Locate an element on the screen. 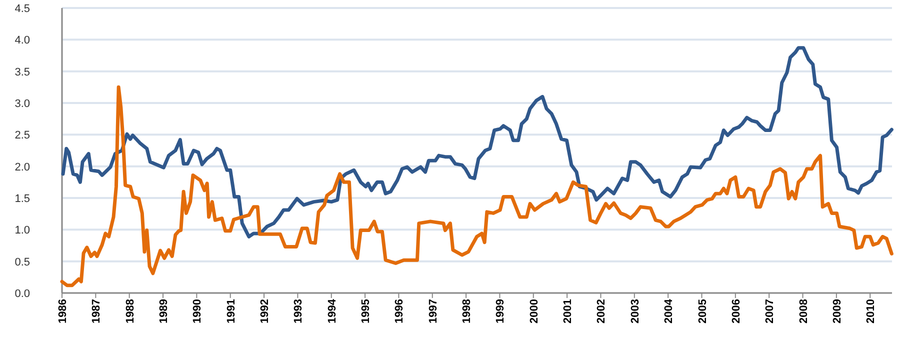 The height and width of the screenshot is (340, 900). x-tick-label: 1996 is located at coordinates (400, 311).